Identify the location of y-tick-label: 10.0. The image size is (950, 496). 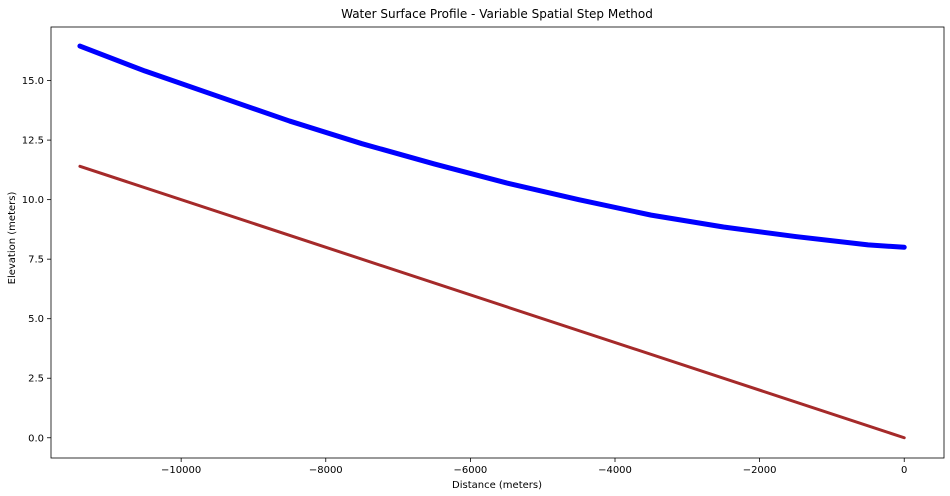
(33, 200).